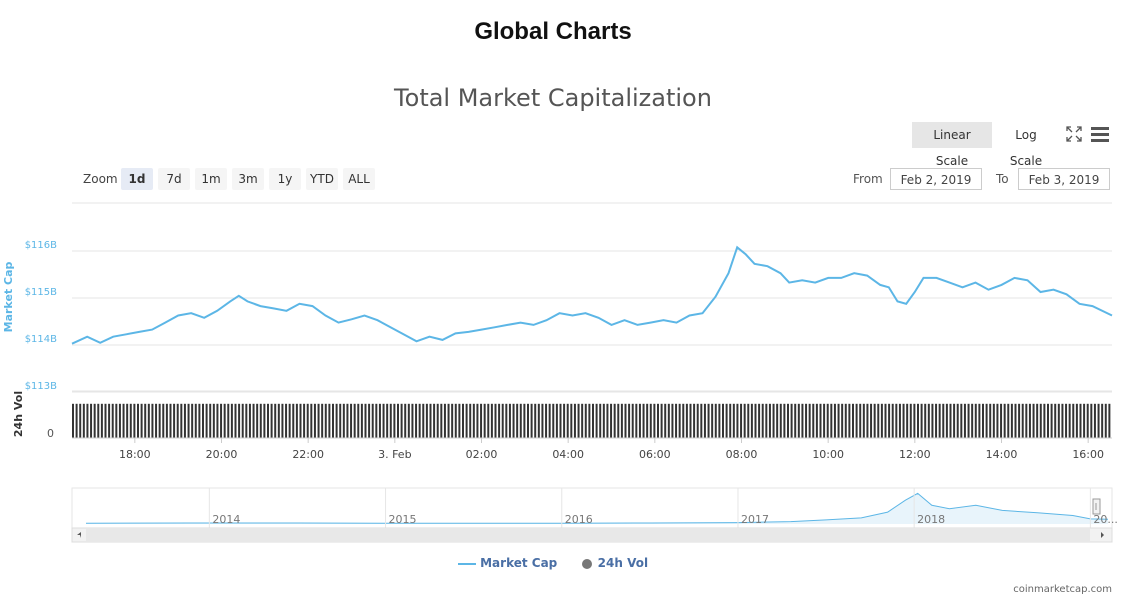  Describe the element at coordinates (1102, 535) in the screenshot. I see `scroll-right-arrow-icon` at that location.